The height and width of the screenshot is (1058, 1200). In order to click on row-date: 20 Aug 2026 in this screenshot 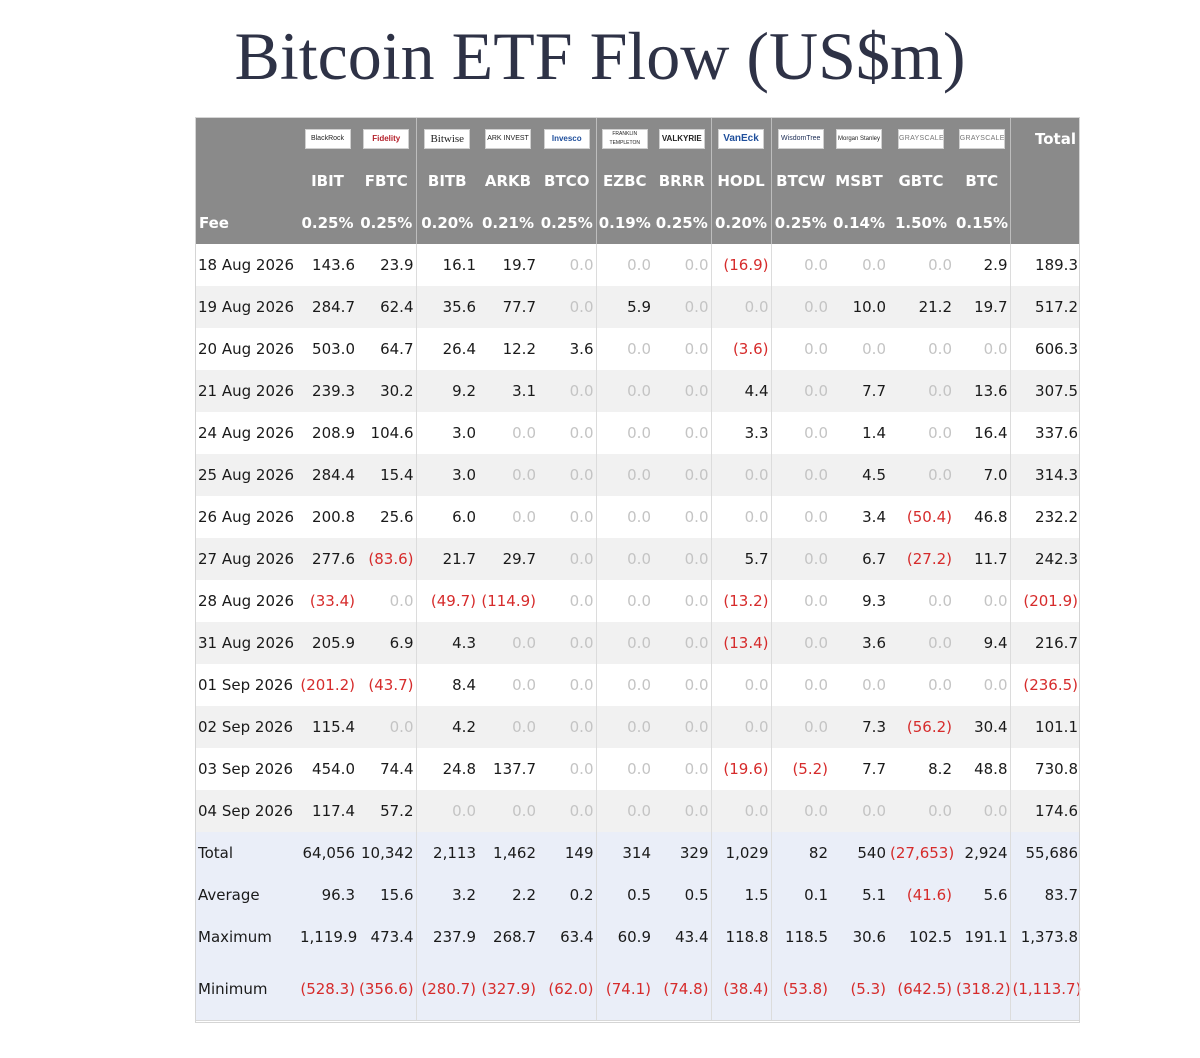, I will do `click(247, 349)`.